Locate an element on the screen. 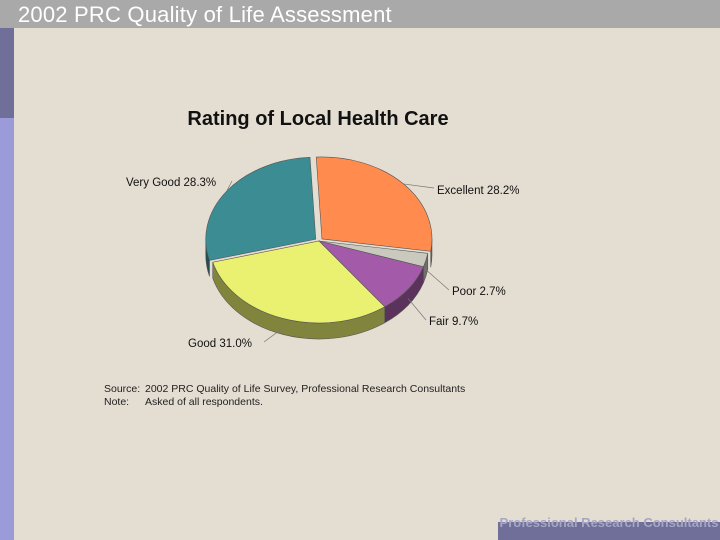  data-label-excellent: Excellent 28.2% is located at coordinates (478, 191).